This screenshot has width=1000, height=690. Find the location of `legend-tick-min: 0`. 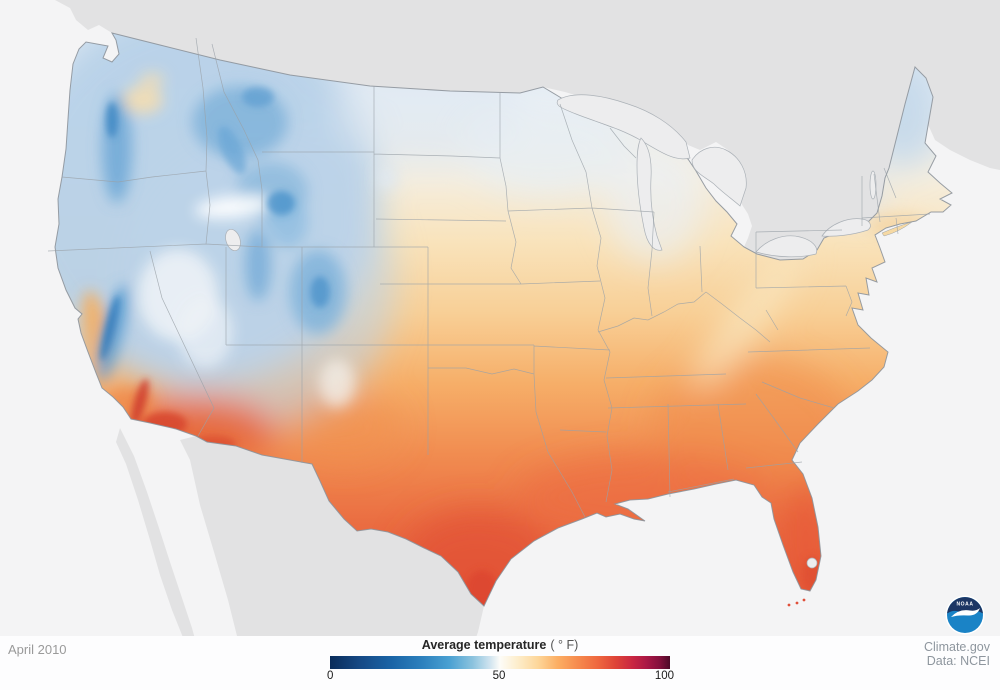

legend-tick-min: 0 is located at coordinates (330, 676).